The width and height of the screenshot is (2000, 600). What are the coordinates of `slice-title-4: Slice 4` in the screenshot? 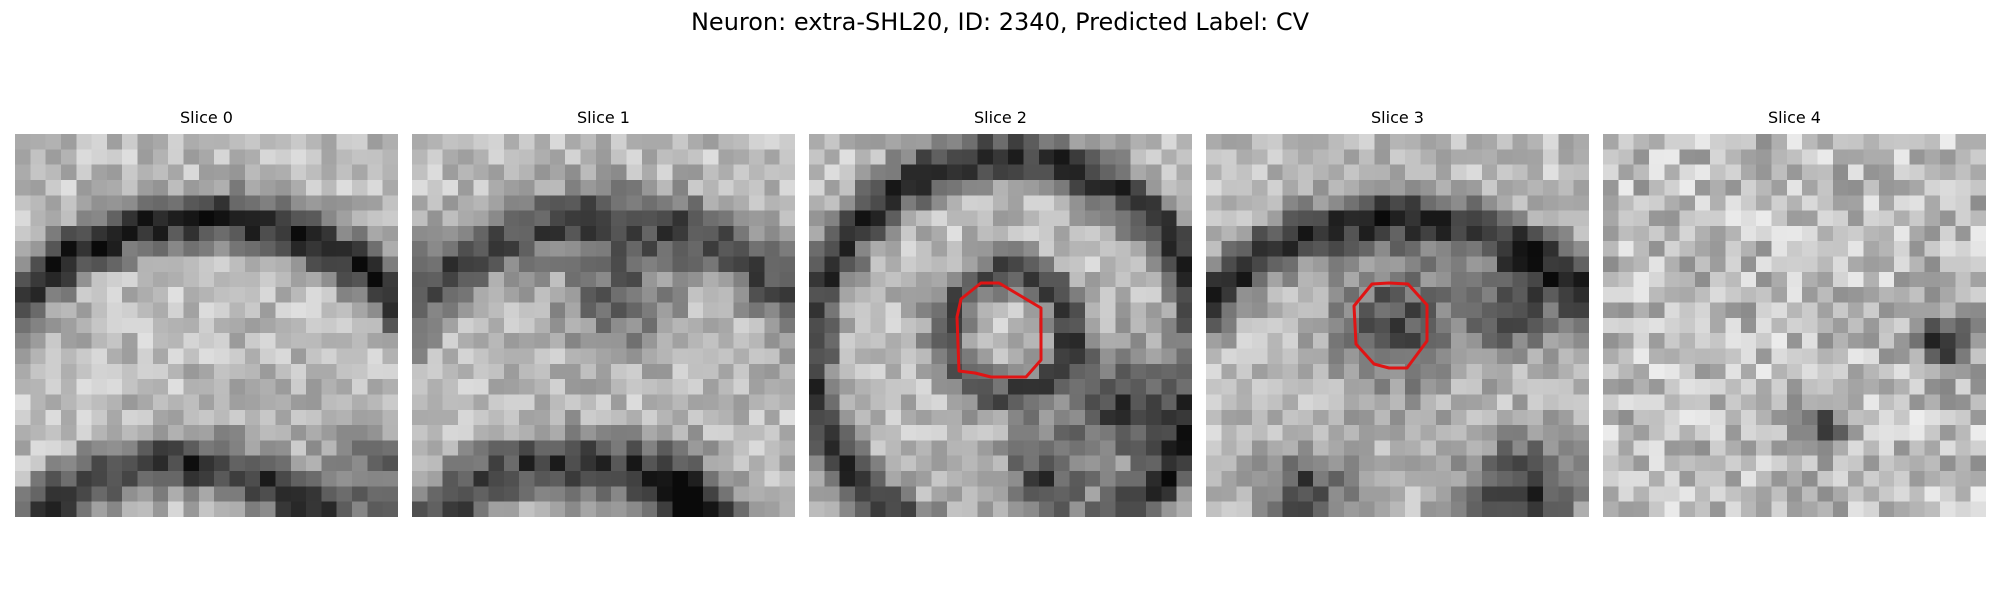 It's located at (1794, 117).